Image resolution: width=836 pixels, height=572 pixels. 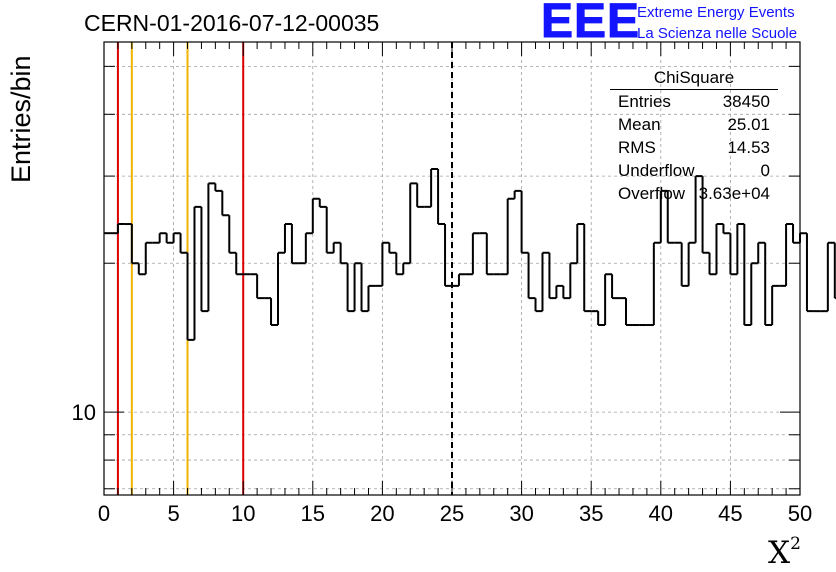 I want to click on stats-divider, so click(x=694, y=89).